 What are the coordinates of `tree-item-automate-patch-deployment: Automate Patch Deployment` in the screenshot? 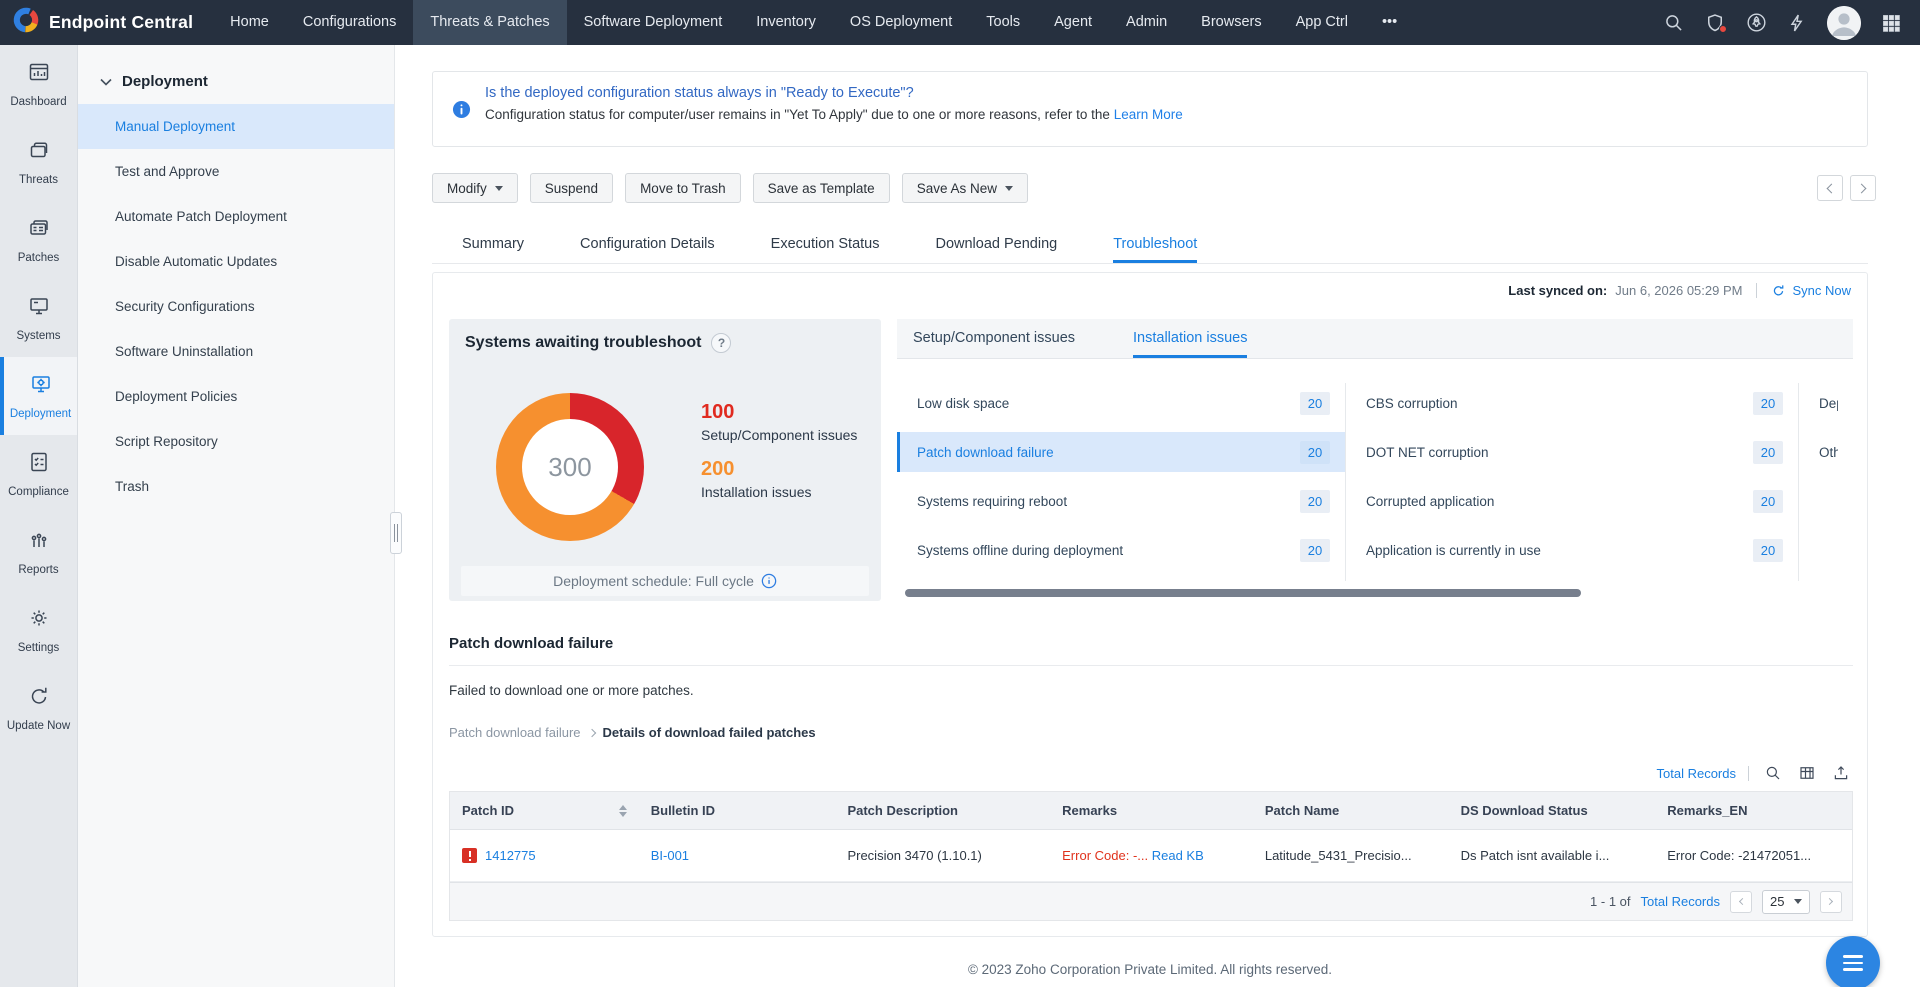 It's located at (201, 216).